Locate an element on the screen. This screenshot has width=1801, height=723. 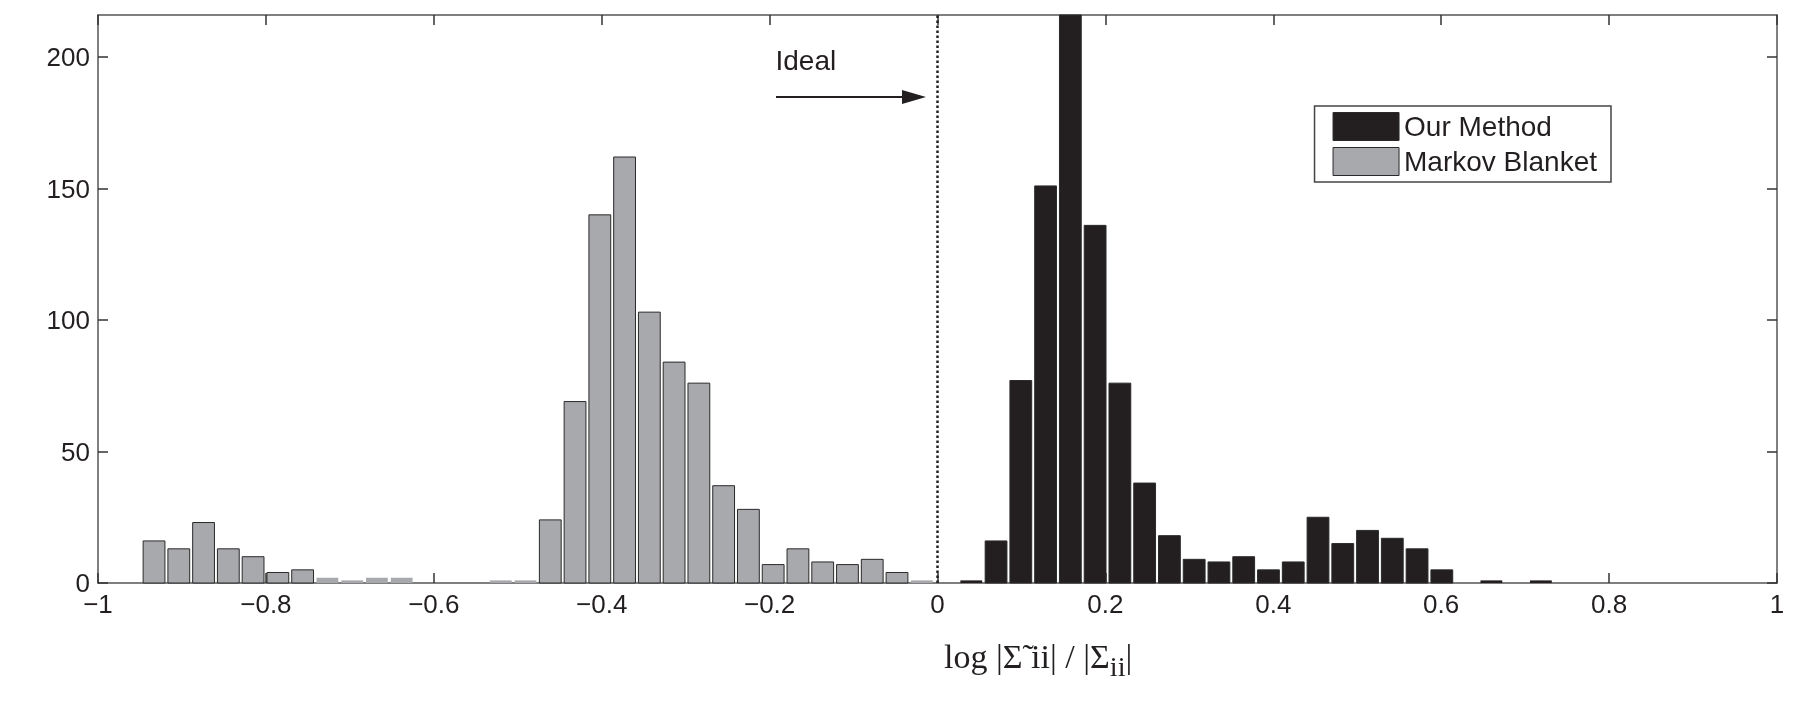
legend-label: Markov Blanket is located at coordinates (1501, 161).